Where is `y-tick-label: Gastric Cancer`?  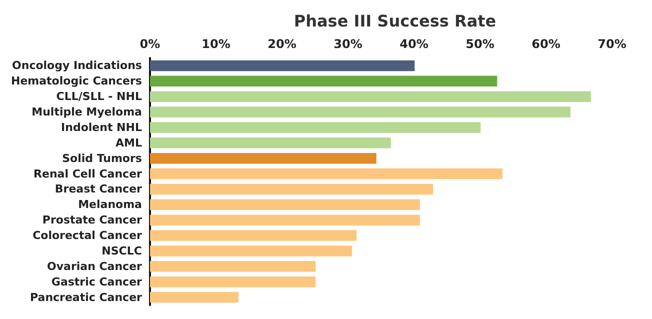 y-tick-label: Gastric Cancer is located at coordinates (97, 281).